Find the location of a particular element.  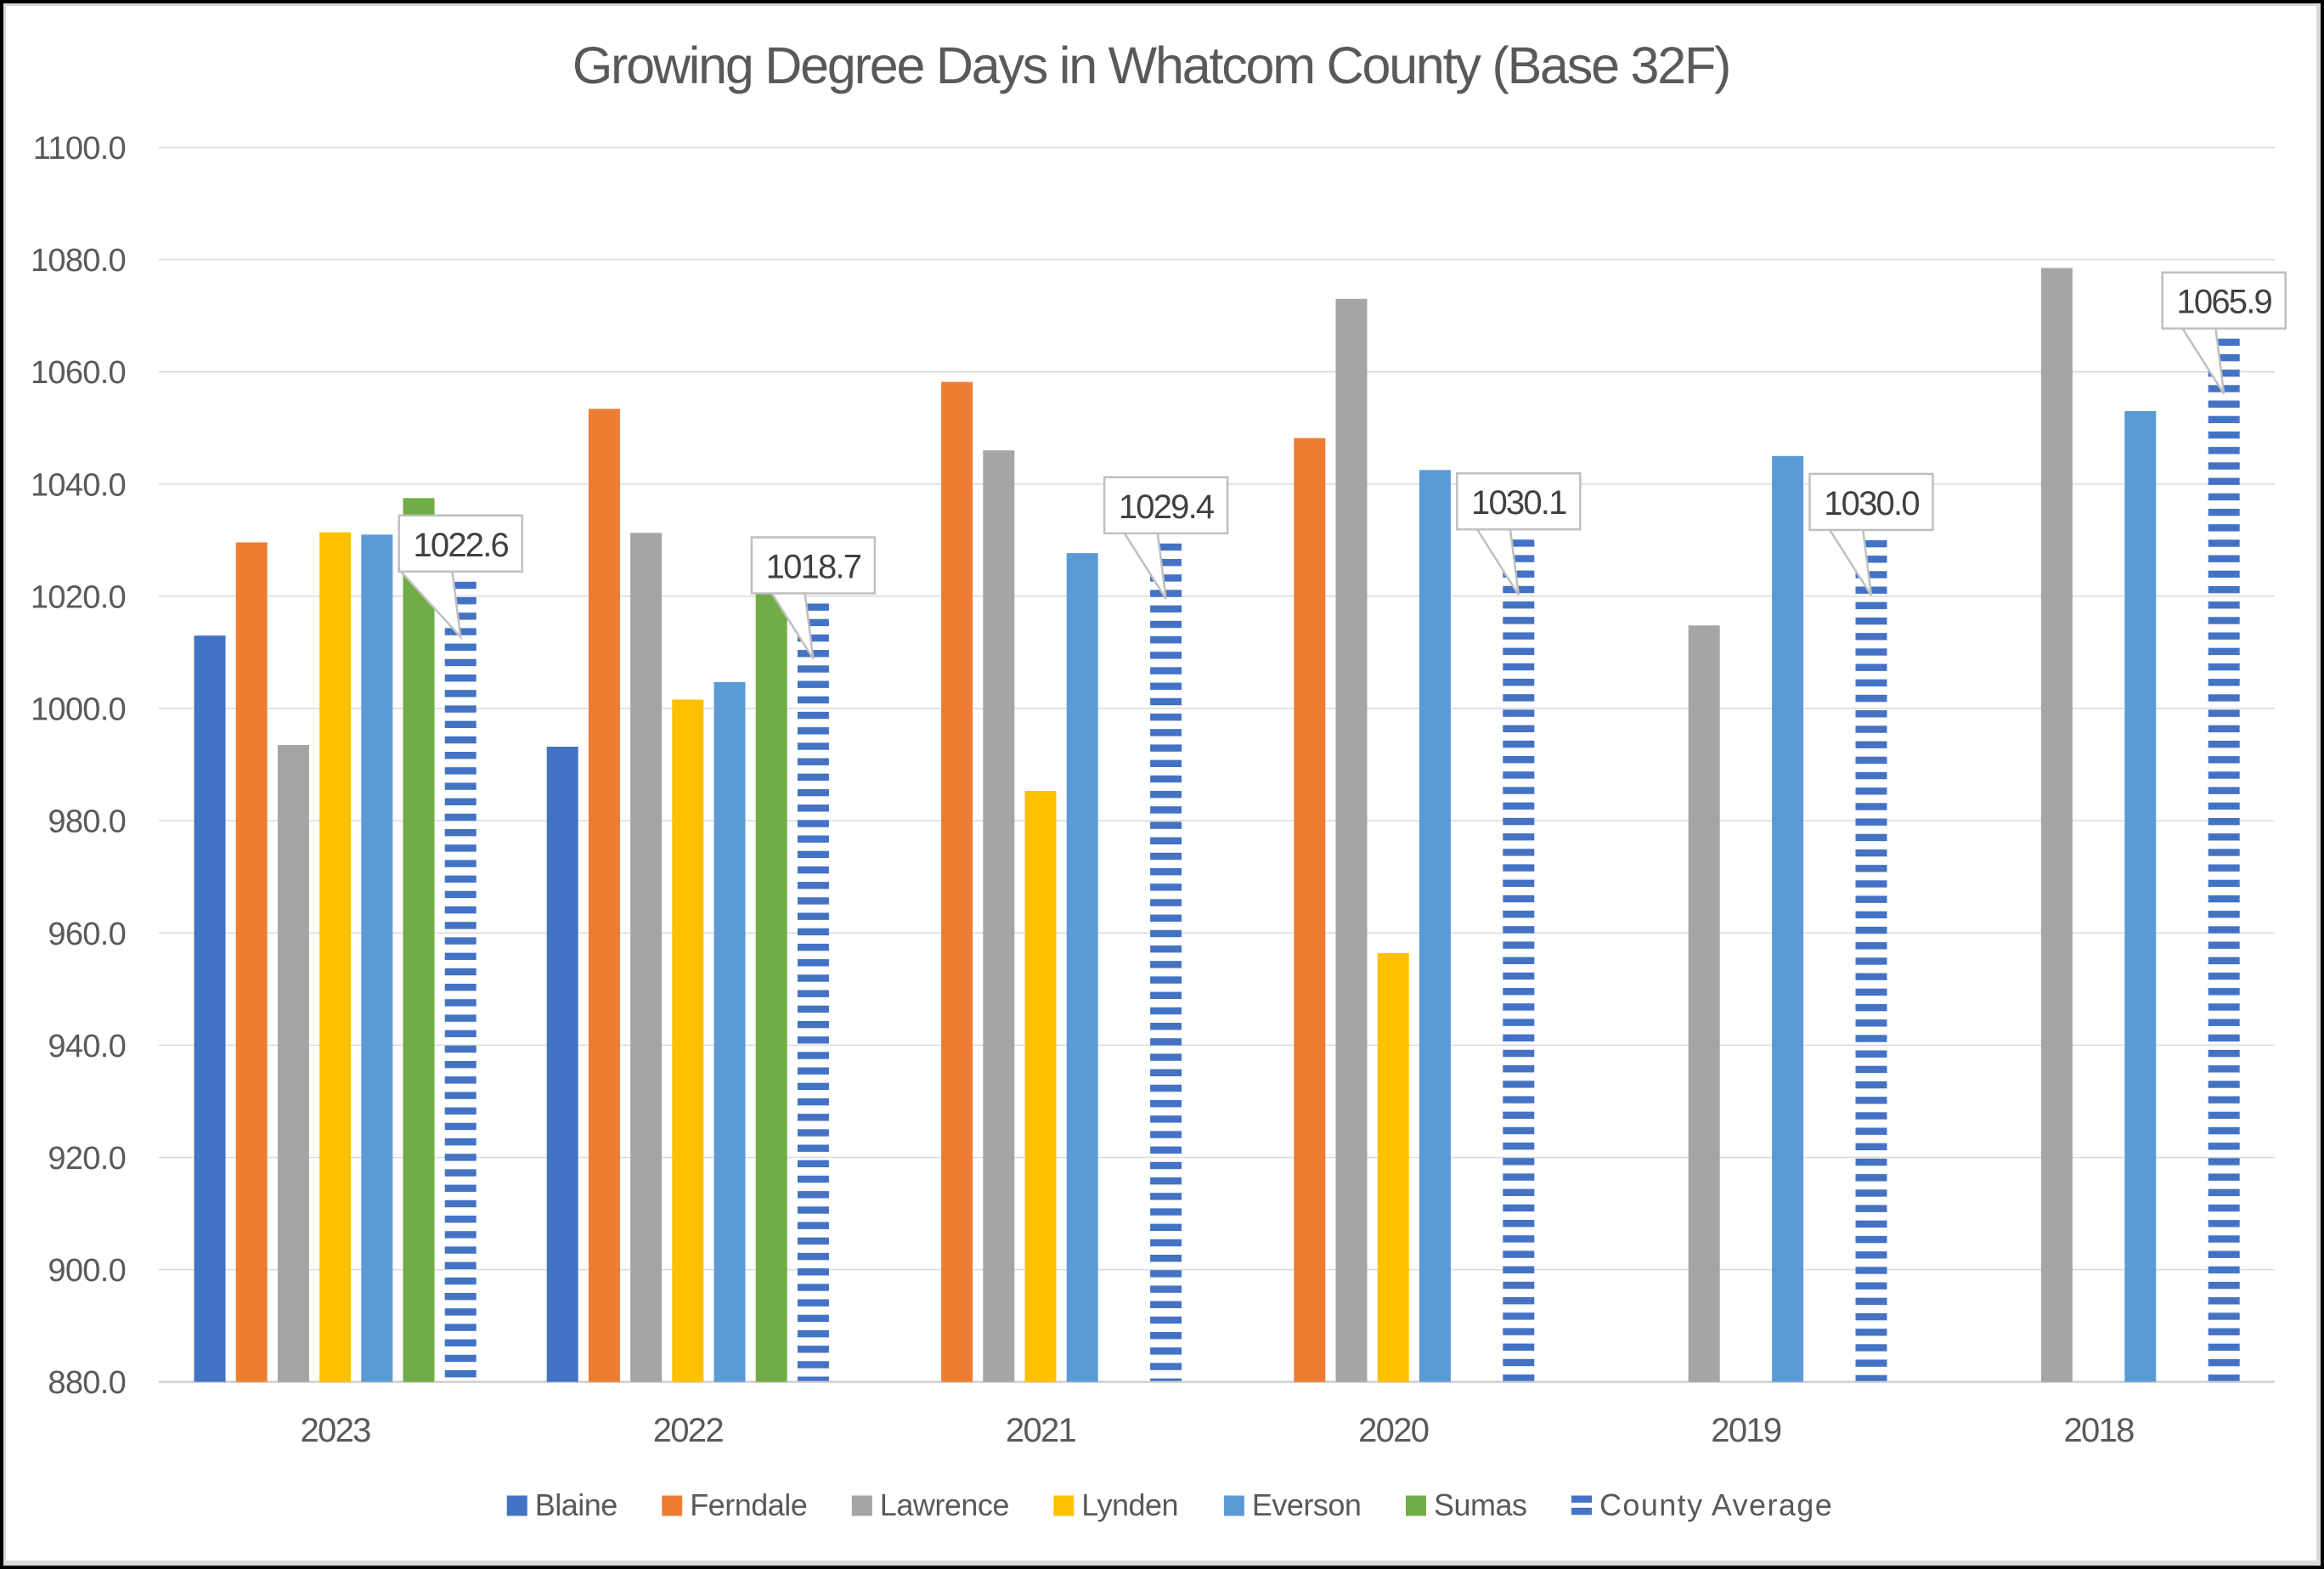

svg-text: 1030.1 is located at coordinates (1519, 503).